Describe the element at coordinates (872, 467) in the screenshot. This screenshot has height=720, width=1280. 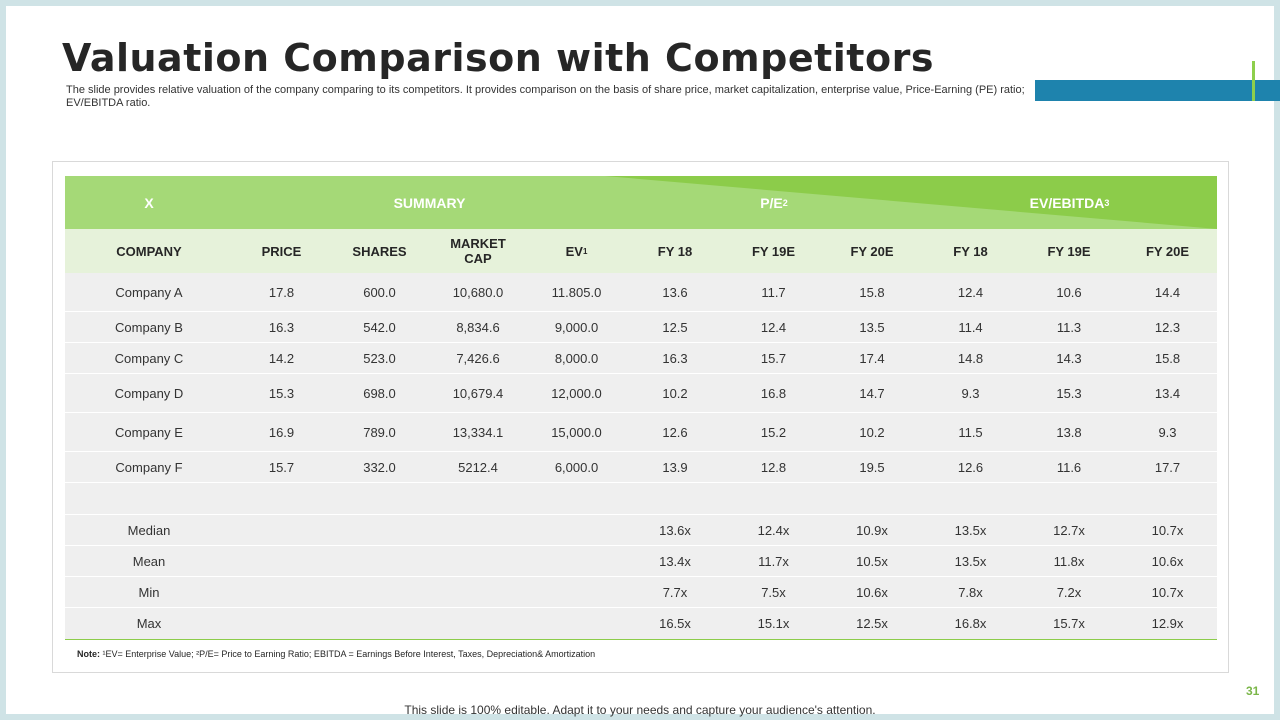
I see `cell-pe-fy20e: 19.5` at that location.